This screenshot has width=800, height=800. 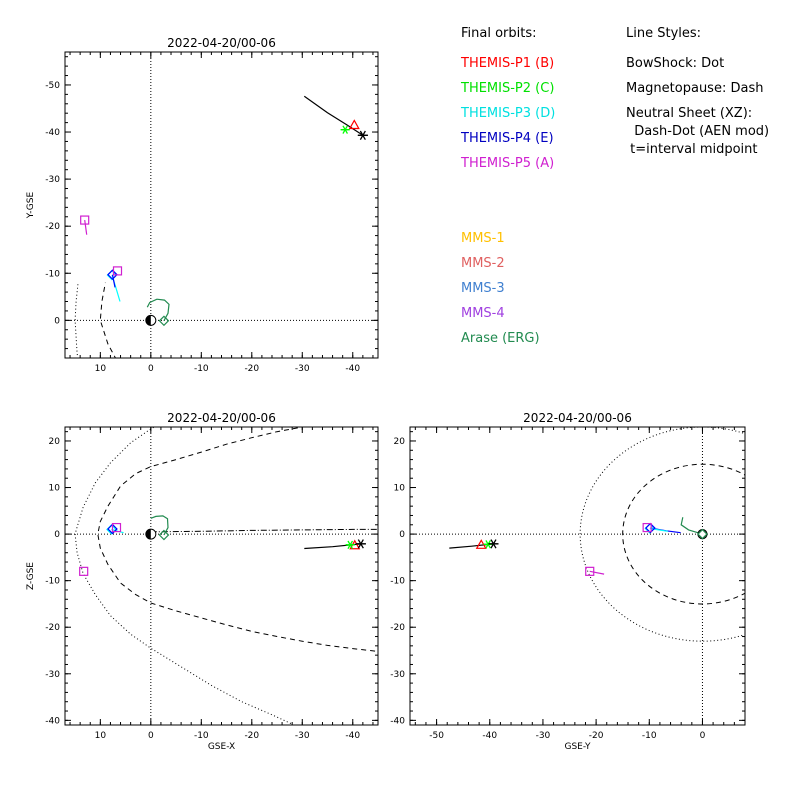 I want to click on x-axis-label: GSE-X, so click(x=221, y=747).